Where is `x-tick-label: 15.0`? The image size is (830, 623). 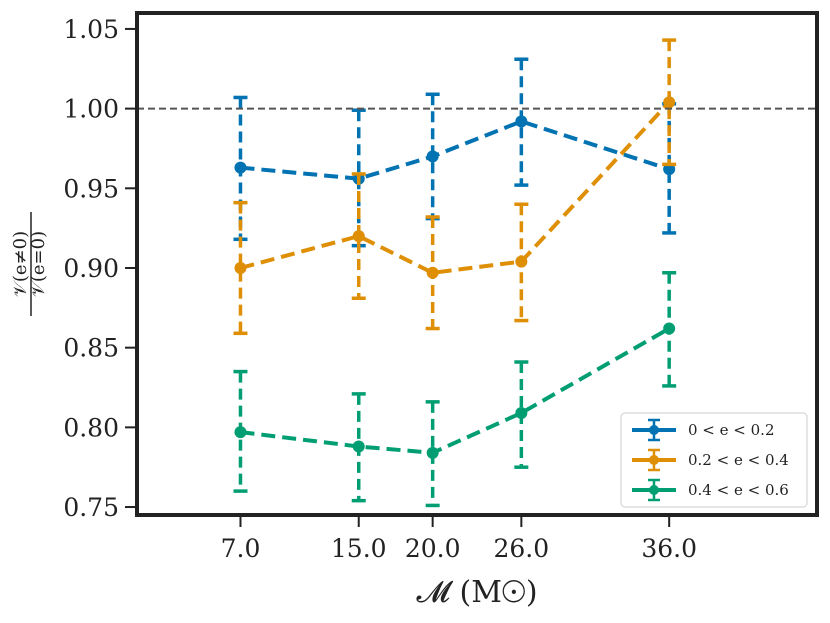 x-tick-label: 15.0 is located at coordinates (359, 548).